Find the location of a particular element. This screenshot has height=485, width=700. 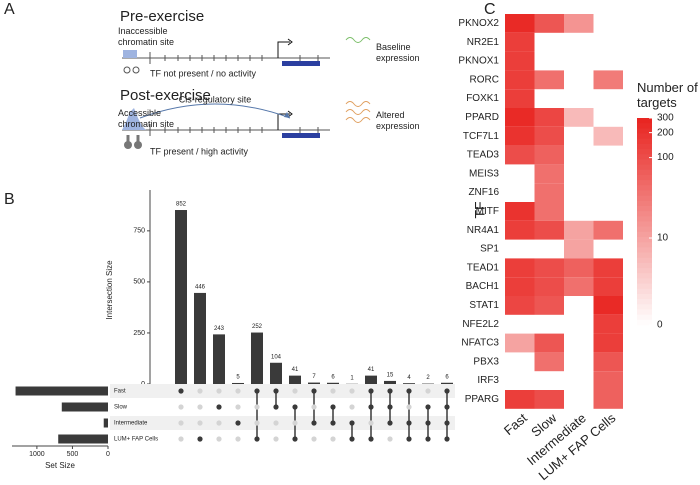

row-label: SP1 is located at coordinates (489, 249).